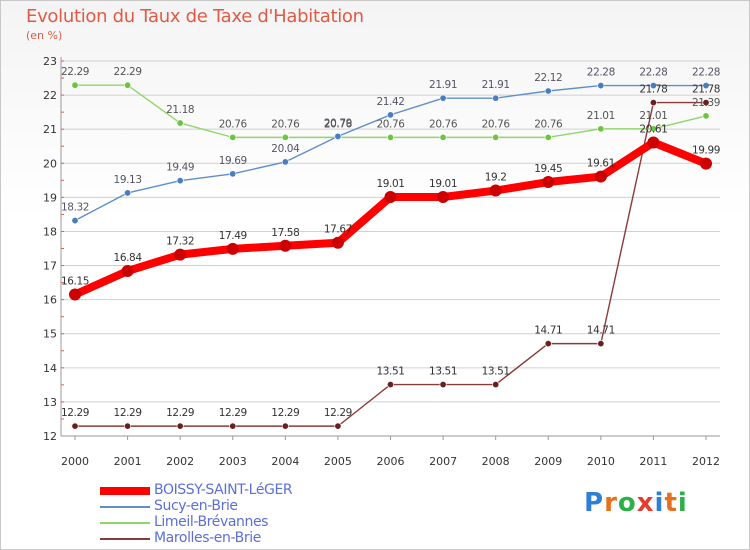 The width and height of the screenshot is (750, 550). I want to click on y-tick-label: 16, so click(50, 300).